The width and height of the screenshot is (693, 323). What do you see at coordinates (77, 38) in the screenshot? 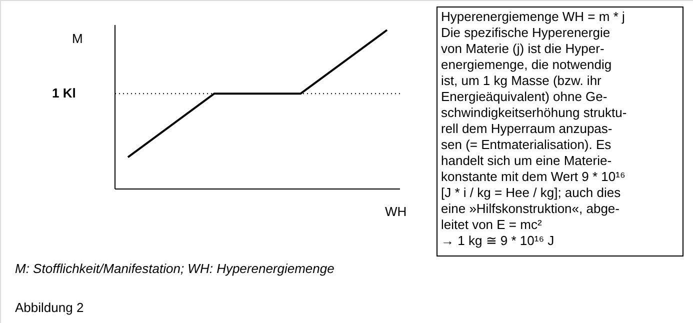
I see `y-axis-title: M` at bounding box center [77, 38].